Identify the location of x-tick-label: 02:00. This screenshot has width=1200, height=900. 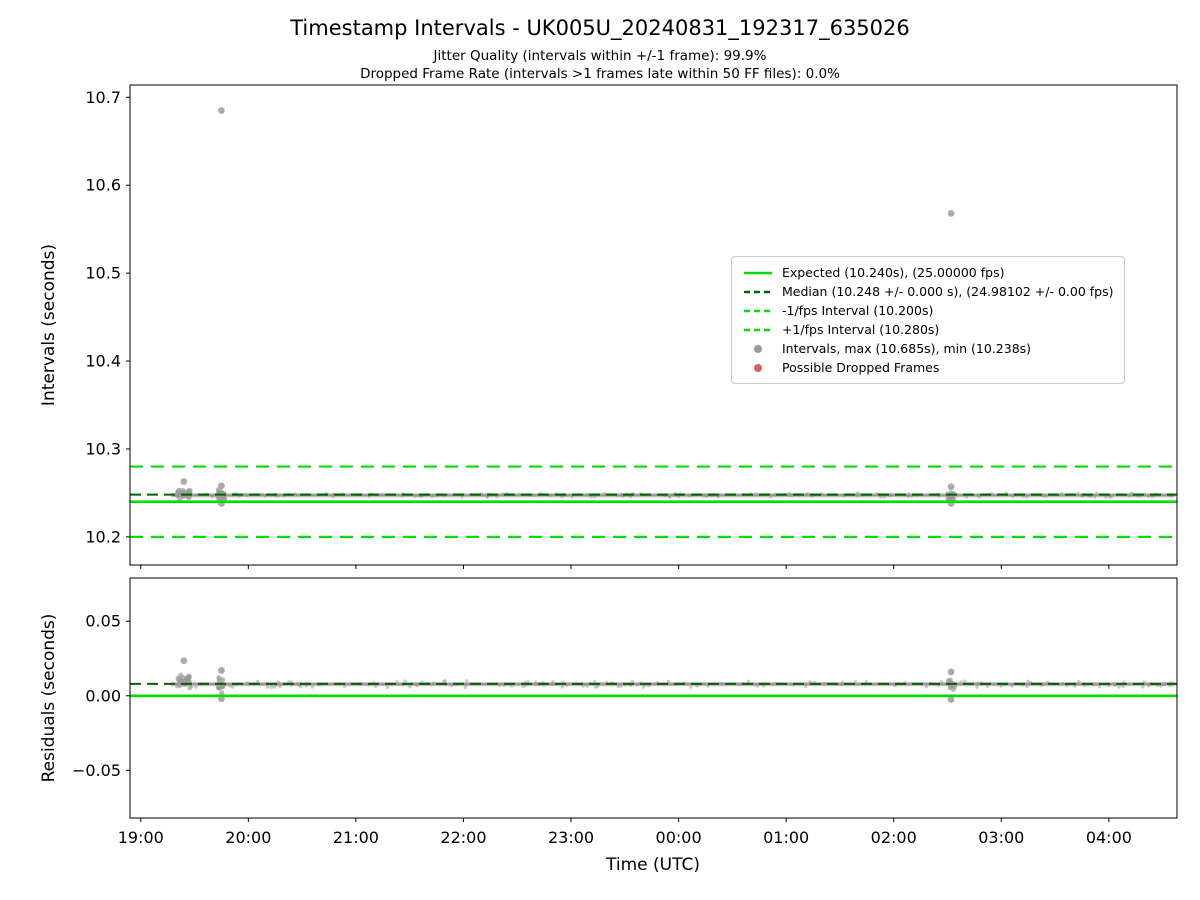
(894, 837).